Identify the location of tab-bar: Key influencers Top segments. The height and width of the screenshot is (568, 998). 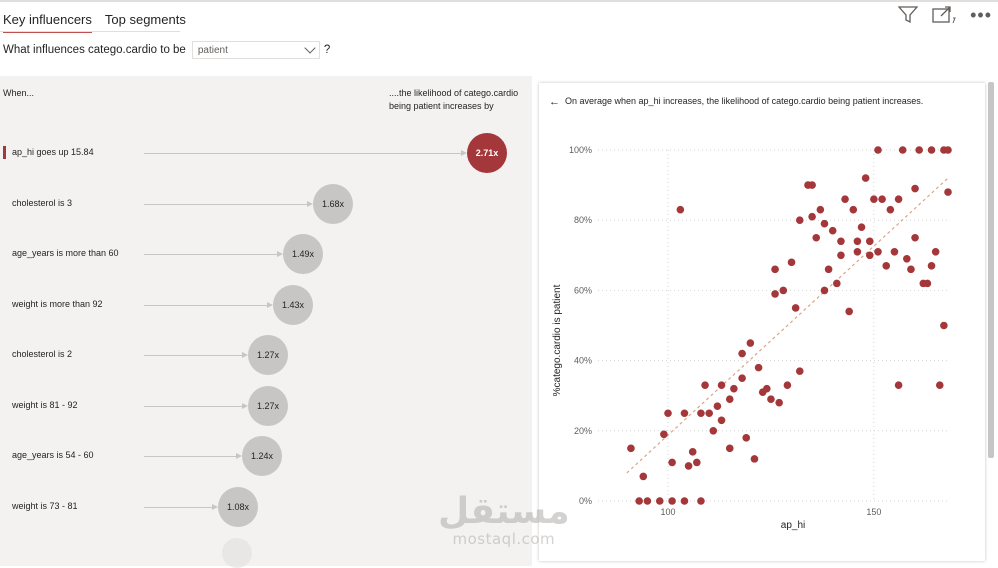
(94, 22).